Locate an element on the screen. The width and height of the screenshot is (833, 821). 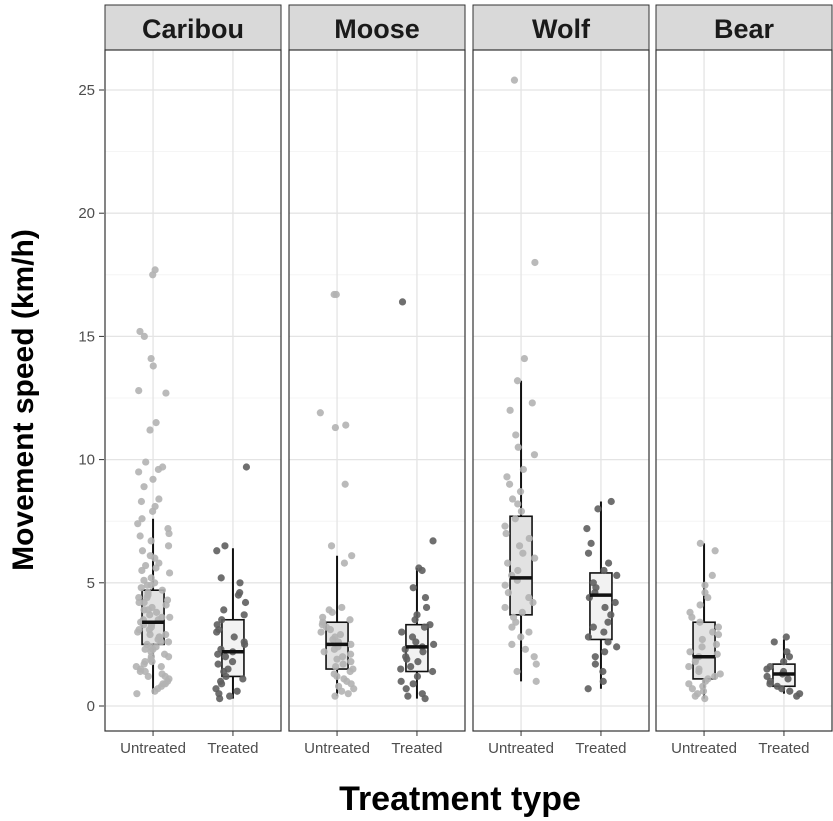
facet-strip-label: Wolf is located at coordinates (561, 29).